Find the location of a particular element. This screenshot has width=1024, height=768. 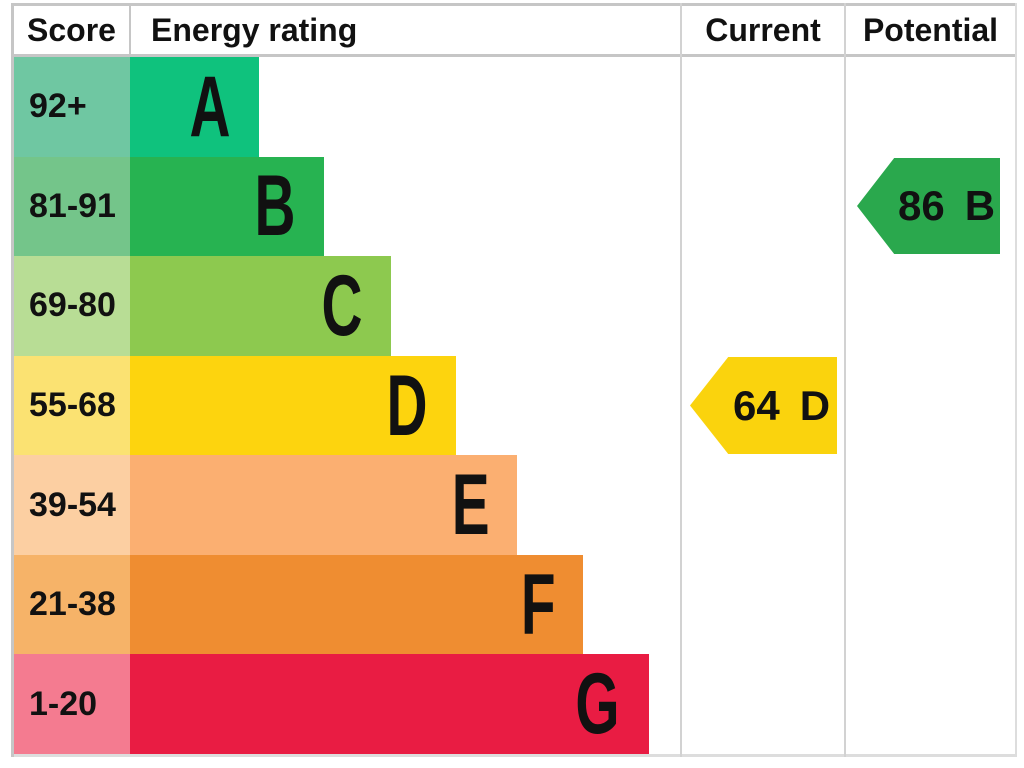

column-header-potential: Potential is located at coordinates (930, 29).